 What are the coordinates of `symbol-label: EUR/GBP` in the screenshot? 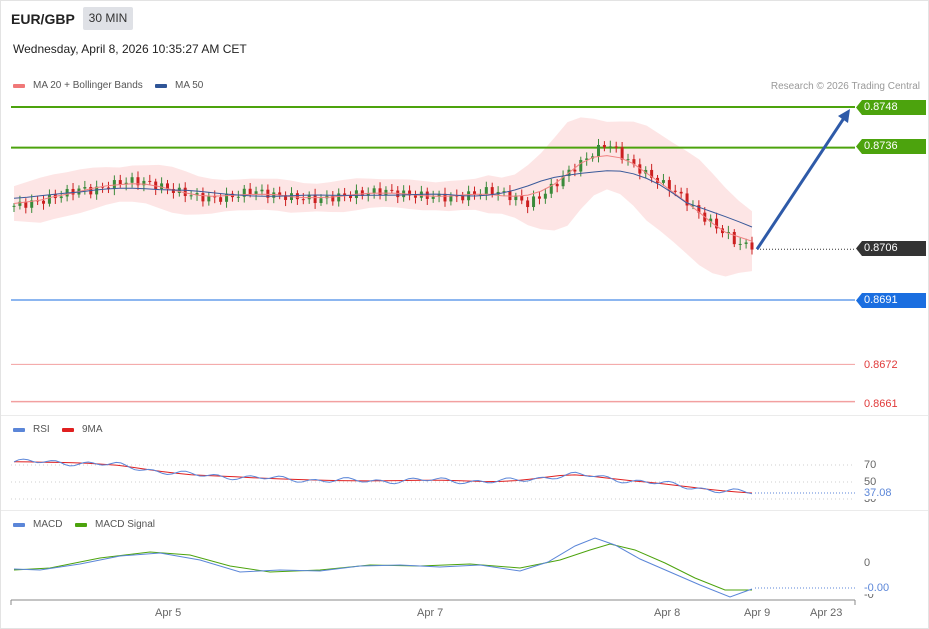 It's located at (43, 19).